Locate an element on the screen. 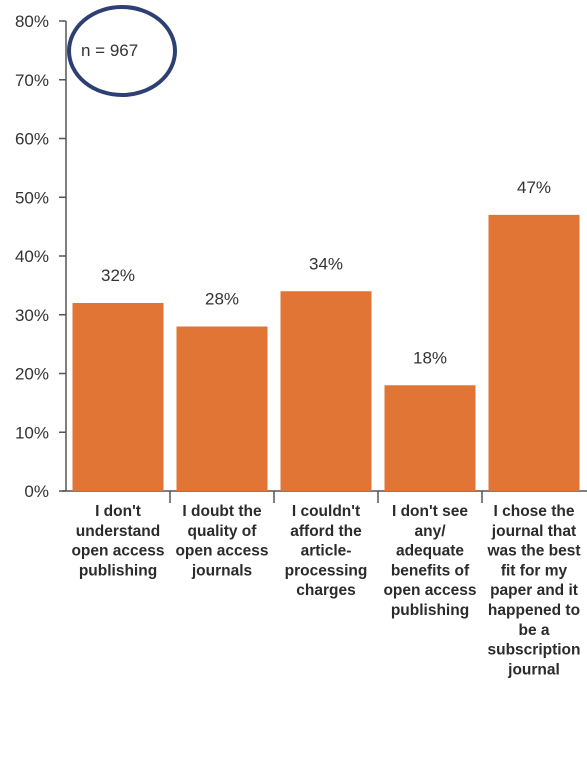 The width and height of the screenshot is (587, 760). category-label-line: article- is located at coordinates (326, 551).